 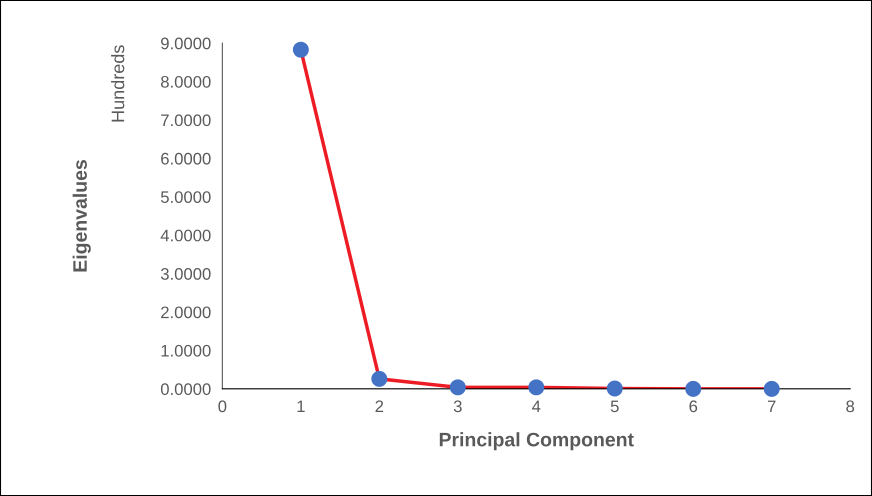 What do you see at coordinates (772, 406) in the screenshot?
I see `x-tick-label: 7` at bounding box center [772, 406].